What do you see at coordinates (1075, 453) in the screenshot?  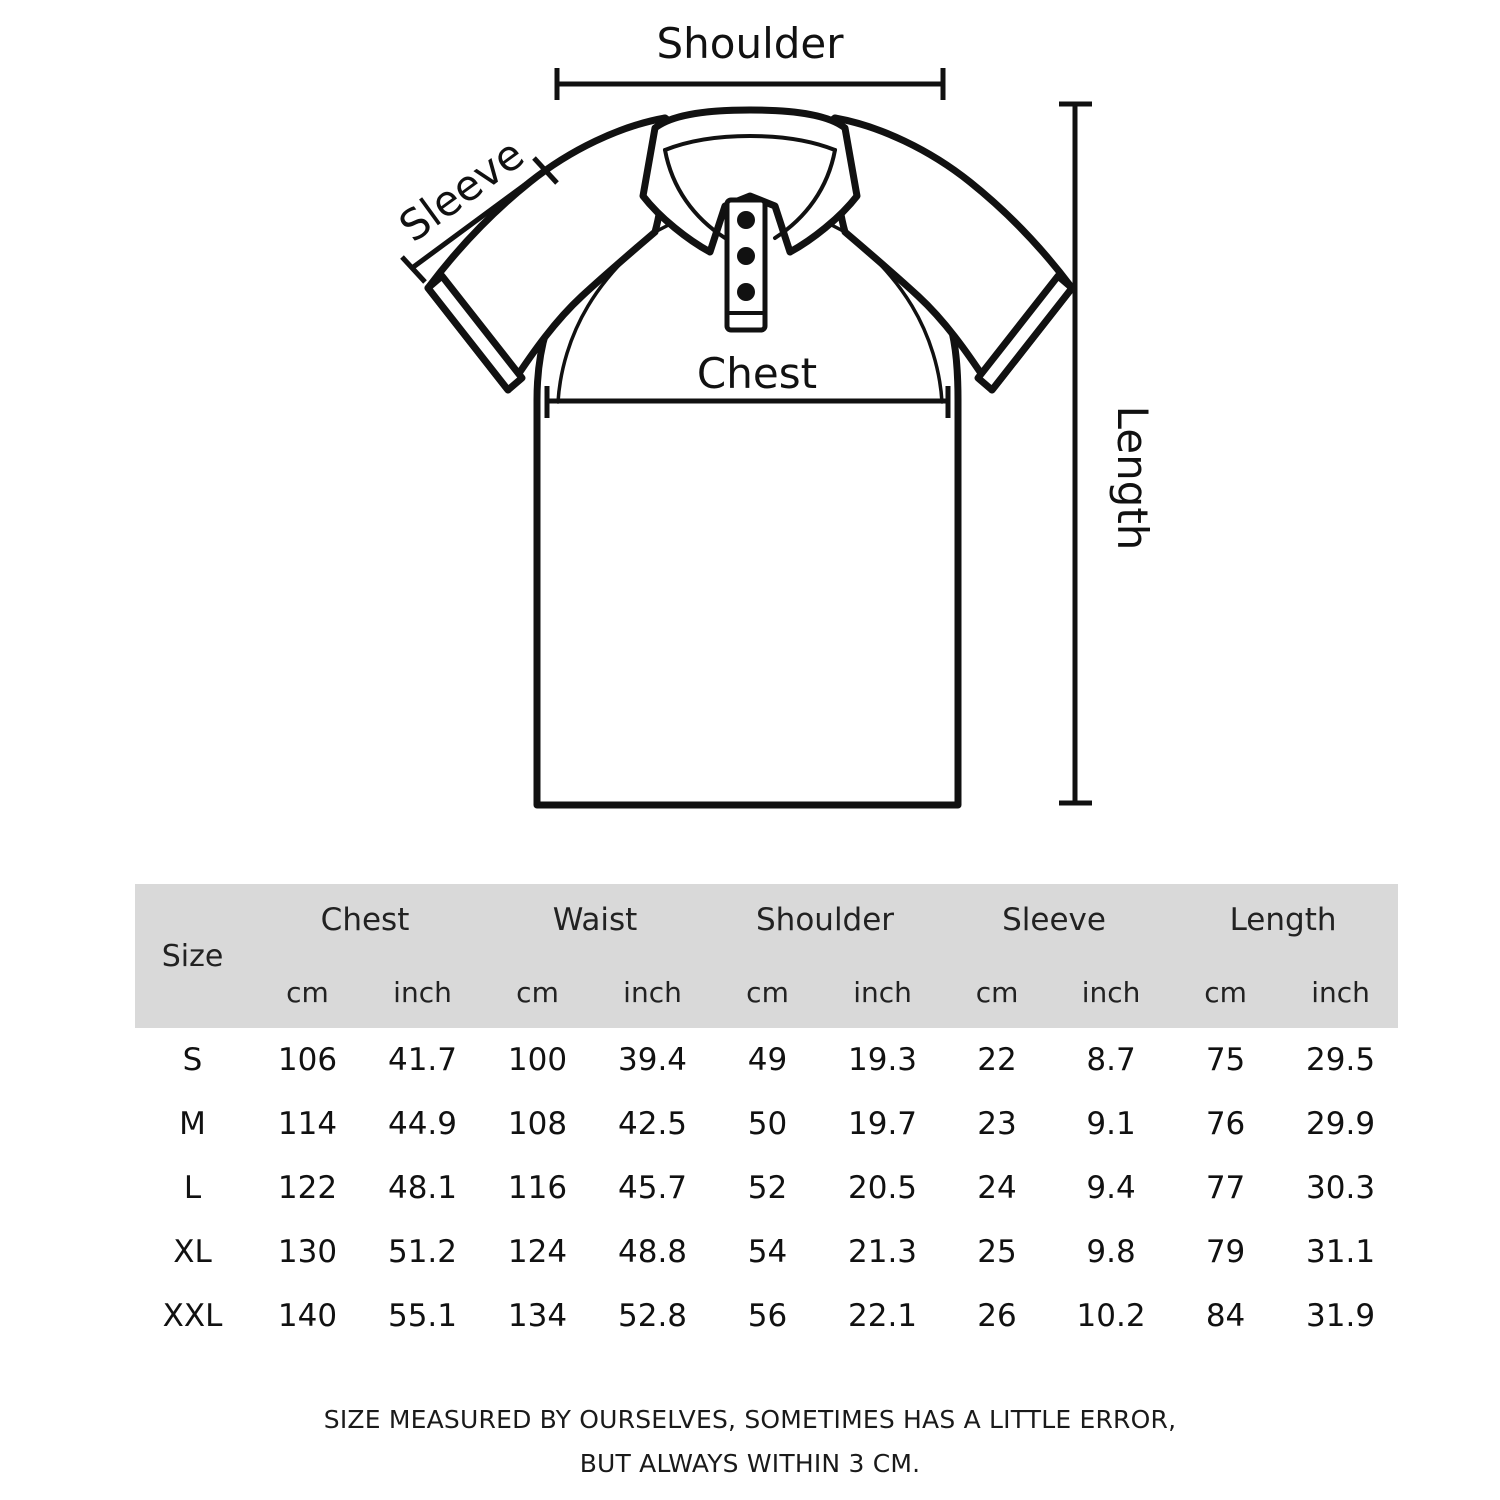 I see `length-dimension` at bounding box center [1075, 453].